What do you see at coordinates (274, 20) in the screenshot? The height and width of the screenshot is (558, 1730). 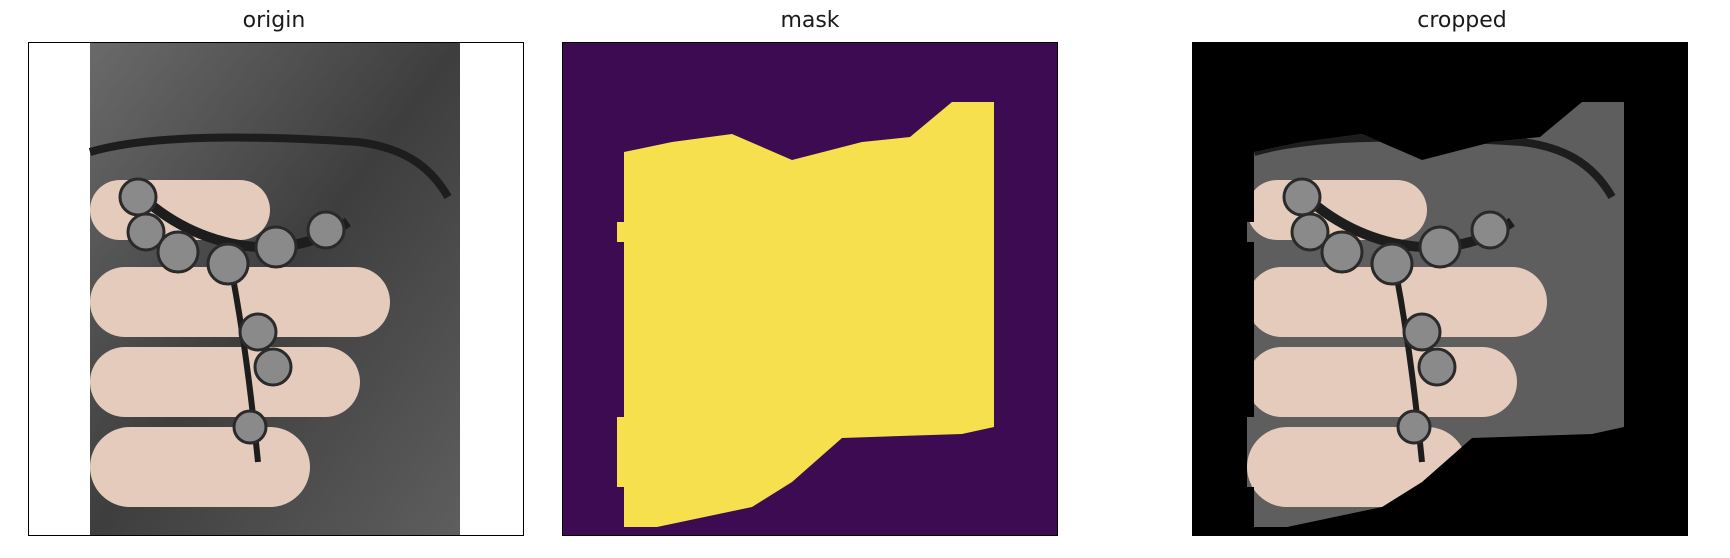 I see `panel-title-origin: origin` at bounding box center [274, 20].